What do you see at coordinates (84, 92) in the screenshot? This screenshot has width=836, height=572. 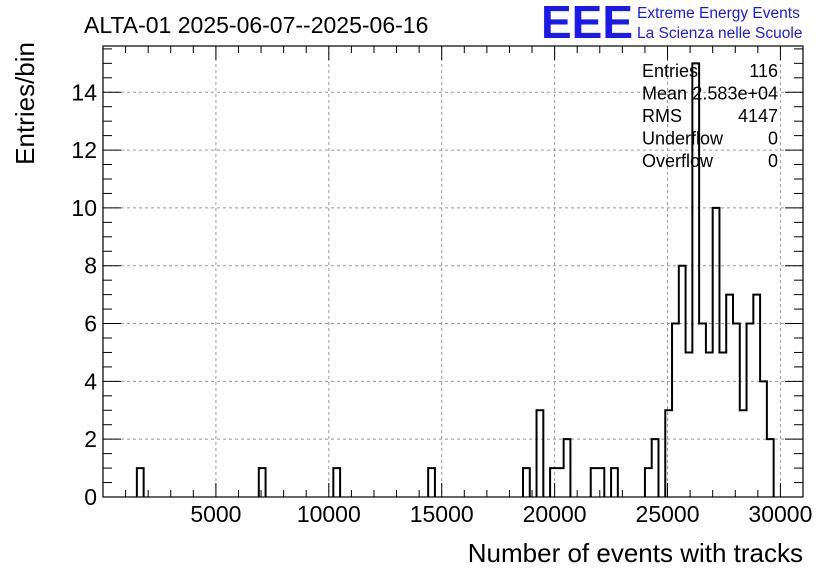 I see `y-tick-label: 14` at bounding box center [84, 92].